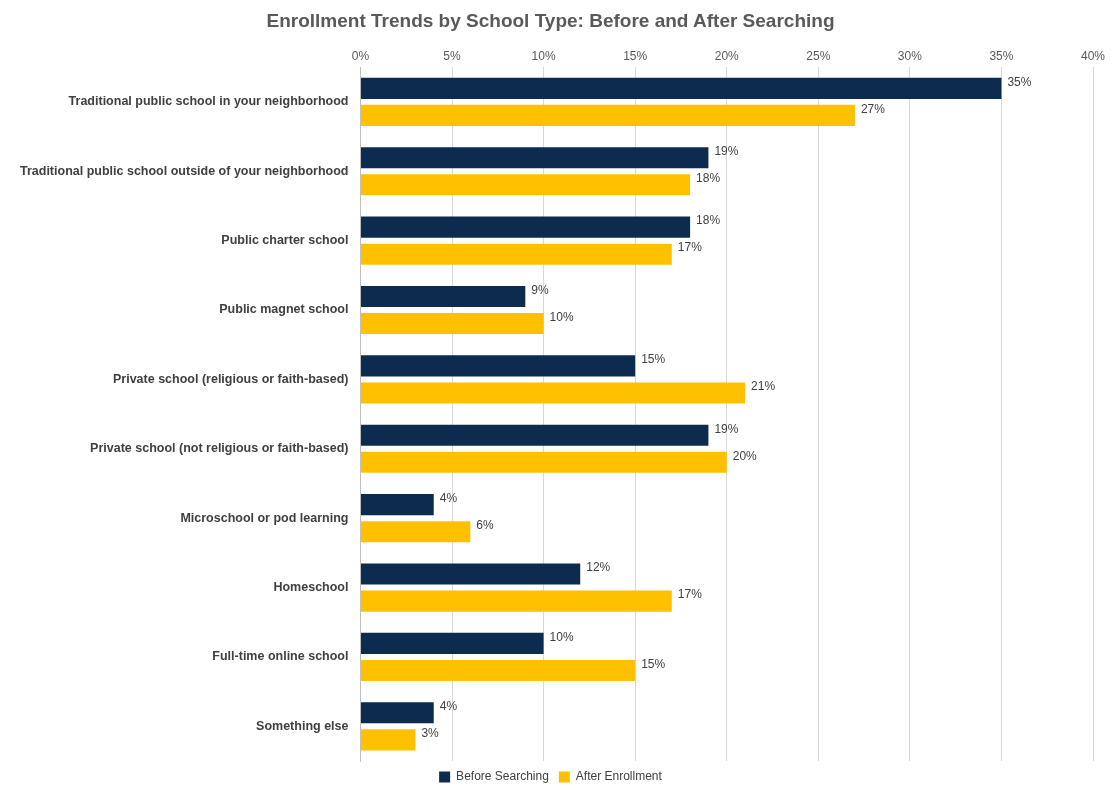  Describe the element at coordinates (452, 56) in the screenshot. I see `x-tick-label: 5%` at that location.